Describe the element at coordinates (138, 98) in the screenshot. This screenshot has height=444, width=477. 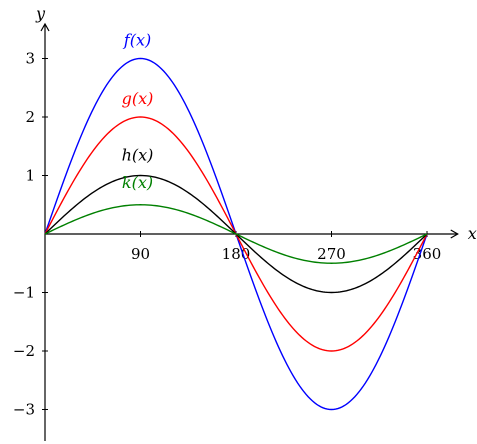
I see `series-label-2: g(x)` at that location.